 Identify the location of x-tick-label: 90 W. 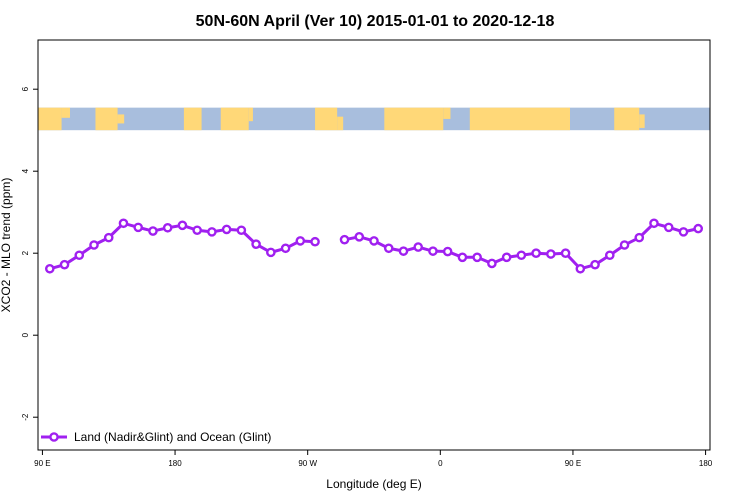
(307, 463).